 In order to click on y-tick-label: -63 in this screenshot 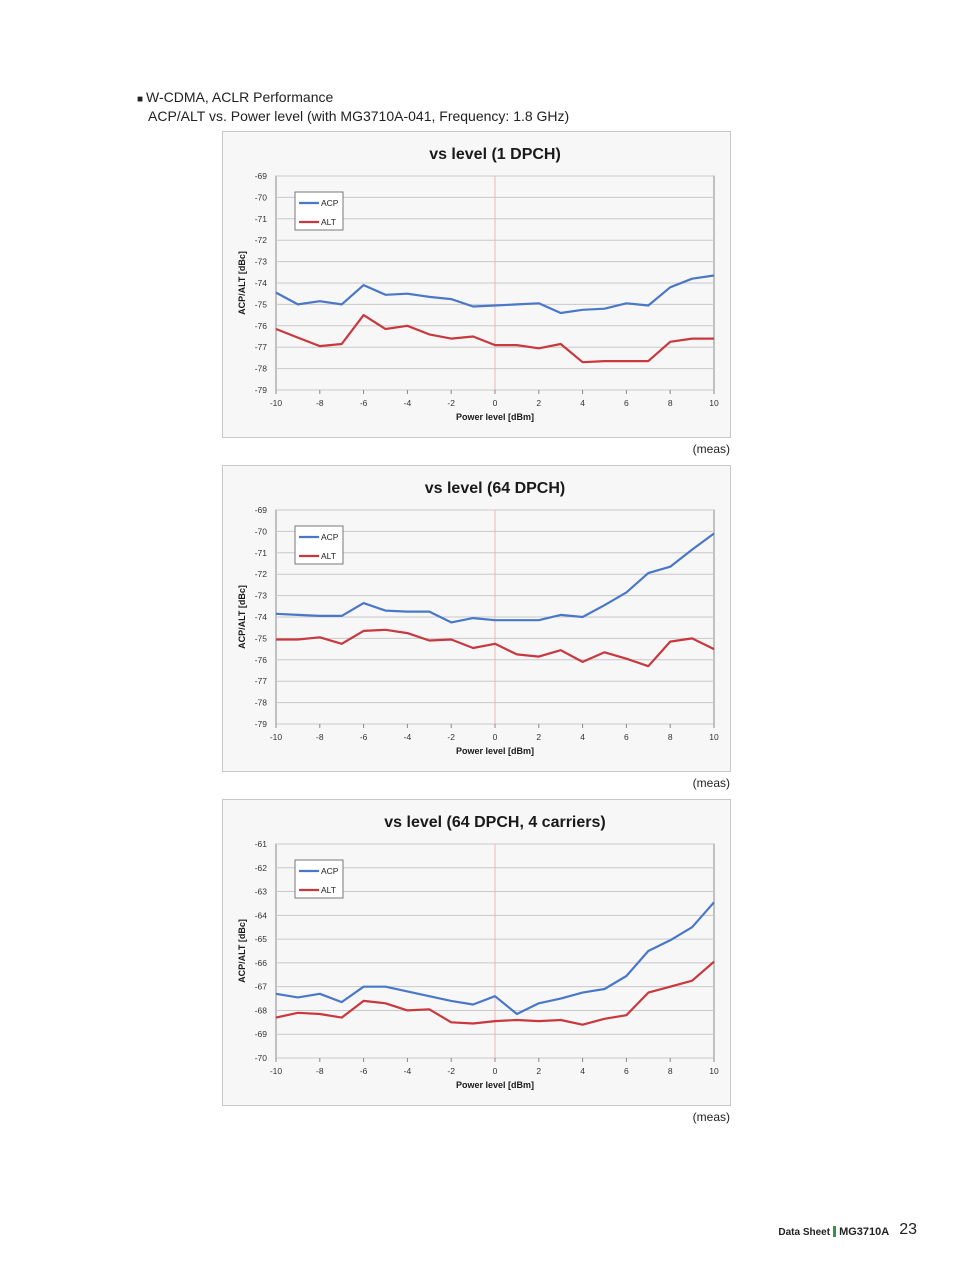, I will do `click(261, 892)`.